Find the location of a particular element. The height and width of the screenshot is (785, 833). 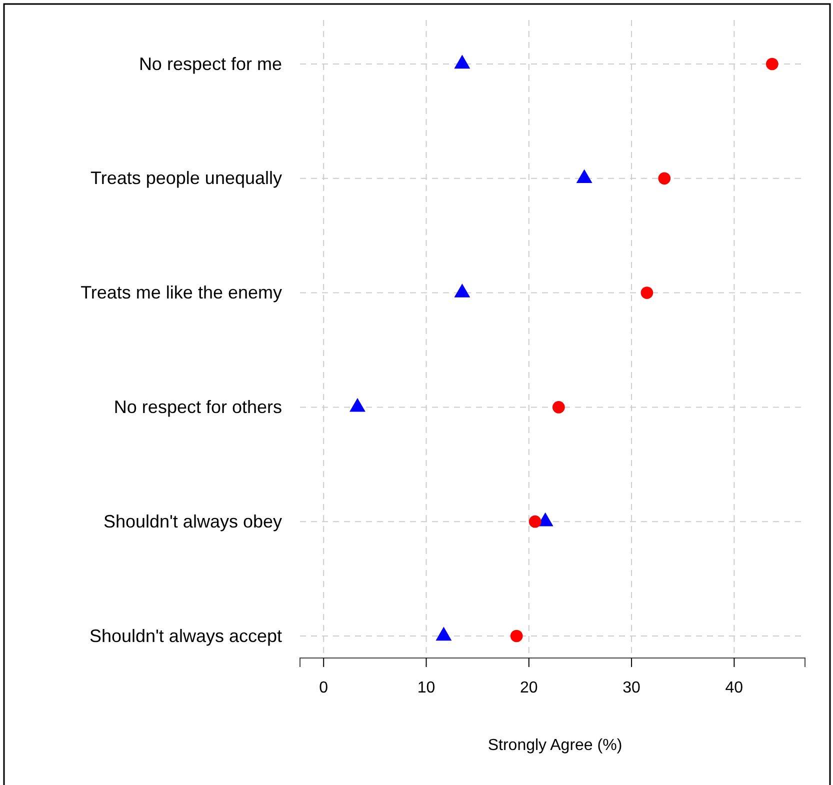

y-tick-label: No respect for others is located at coordinates (198, 406).